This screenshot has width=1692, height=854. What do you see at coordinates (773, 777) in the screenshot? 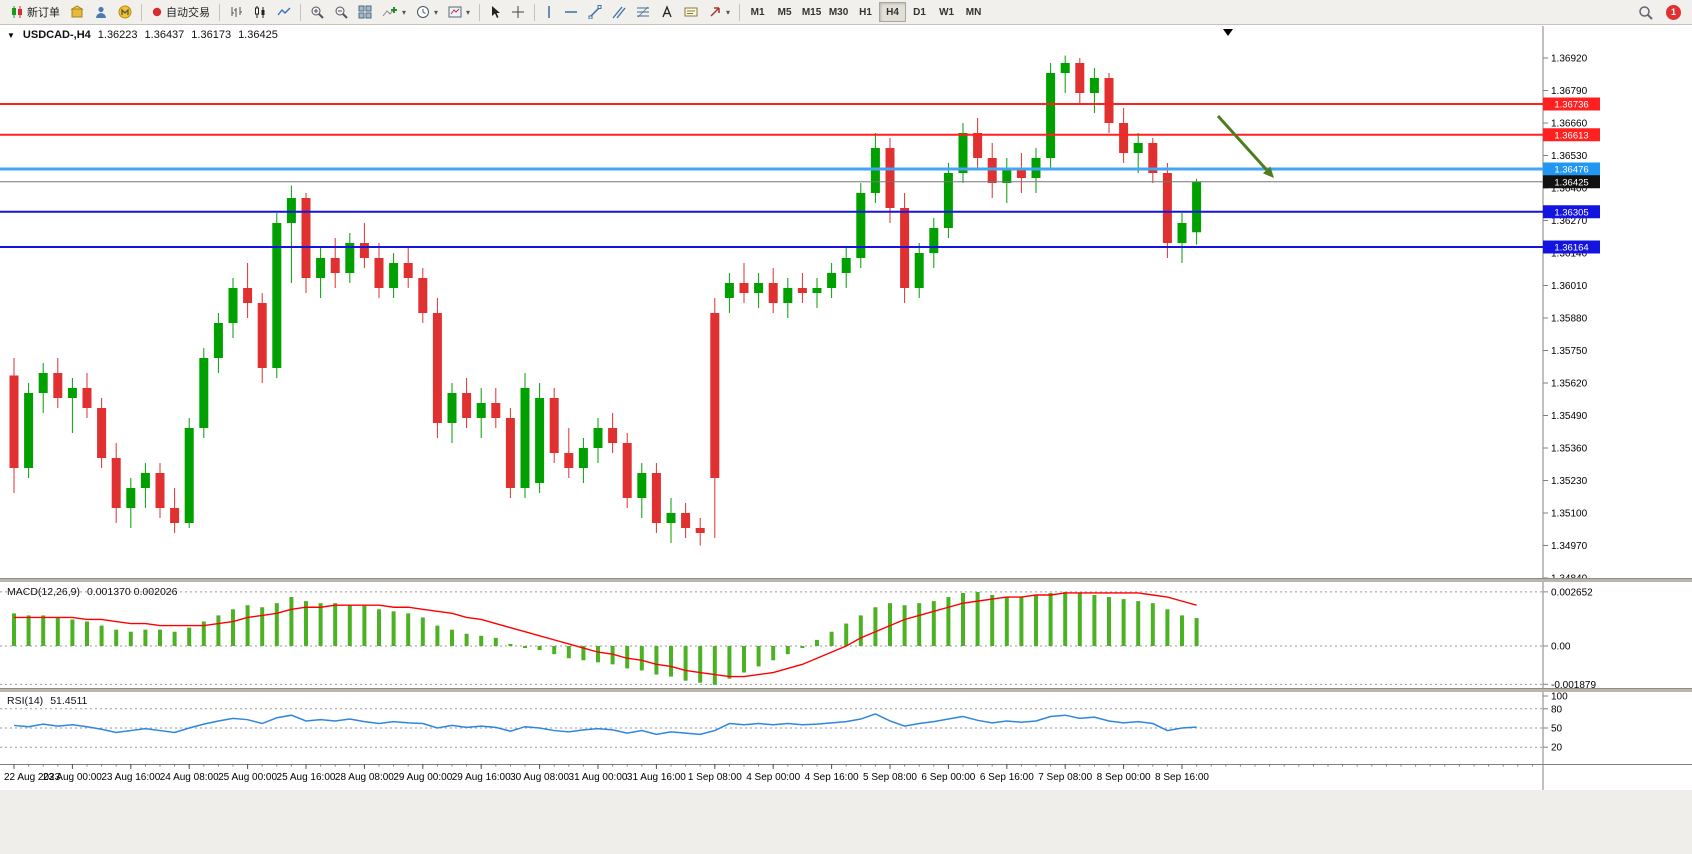
I see `svg-text: 4 Sep 00:00` at bounding box center [773, 777].